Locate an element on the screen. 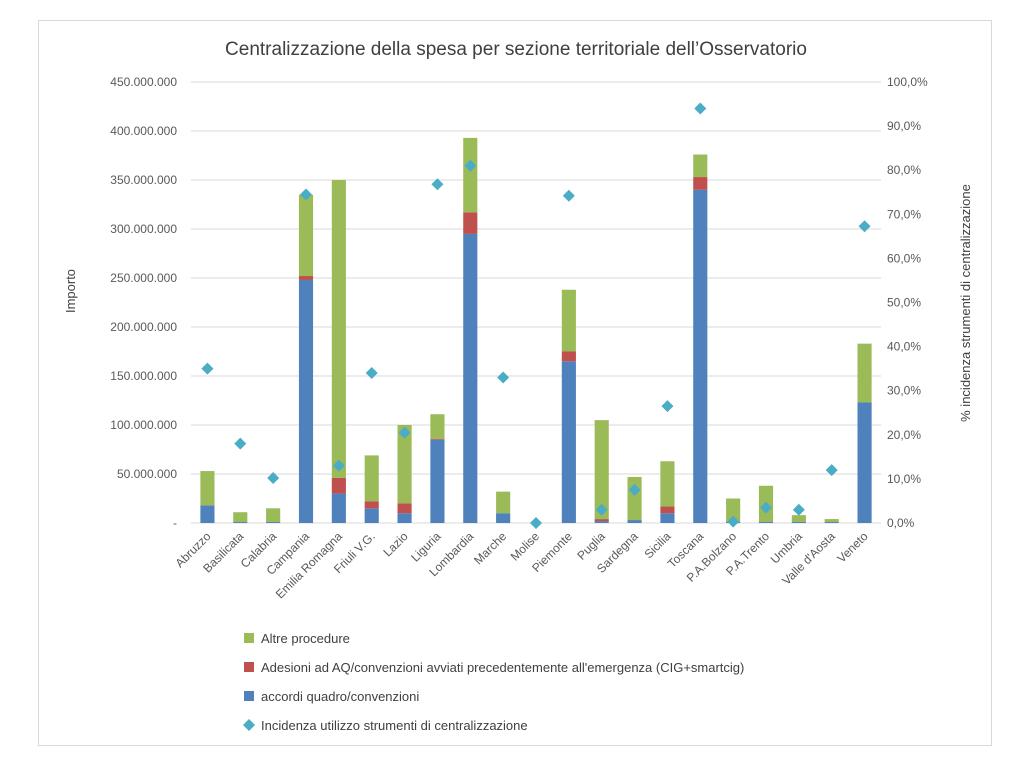 This screenshot has height=773, width=1024. y2-tick-label: 60,0% is located at coordinates (904, 258).